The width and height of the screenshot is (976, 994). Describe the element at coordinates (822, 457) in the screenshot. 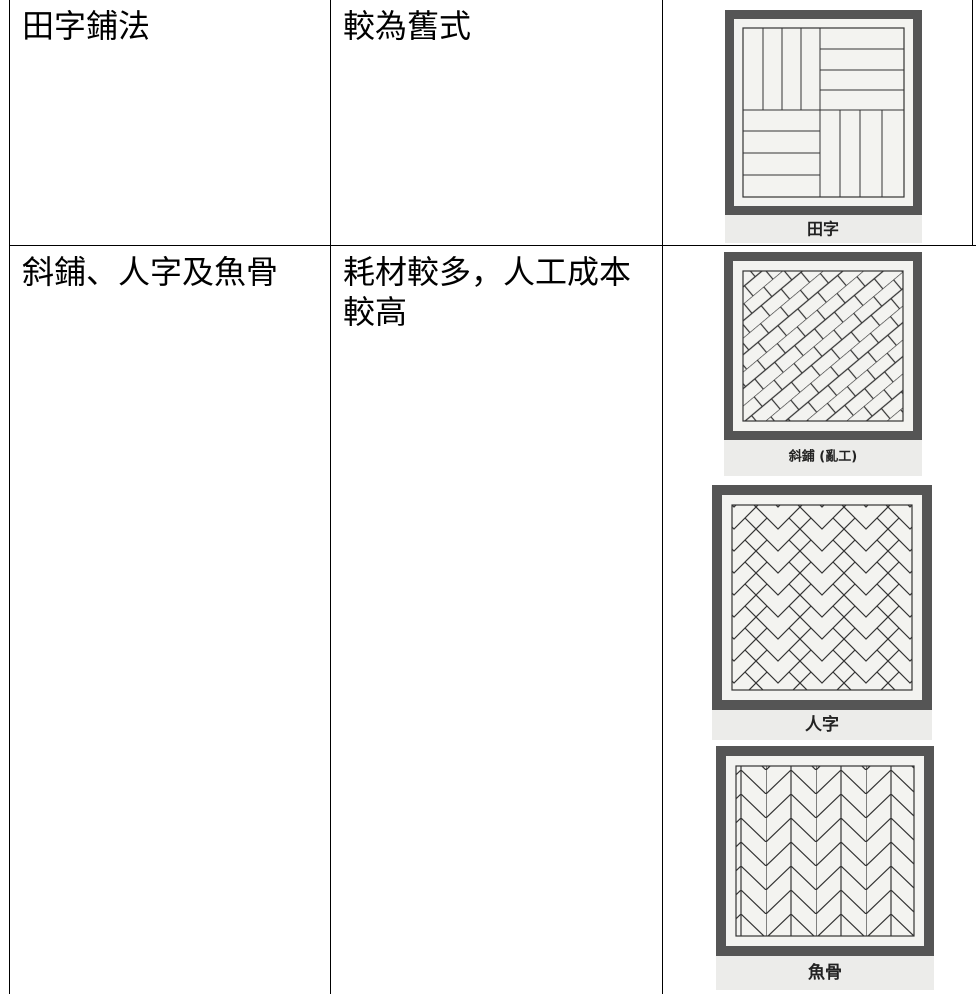

I see `caption: 斜鋪 (亂工)` at that location.